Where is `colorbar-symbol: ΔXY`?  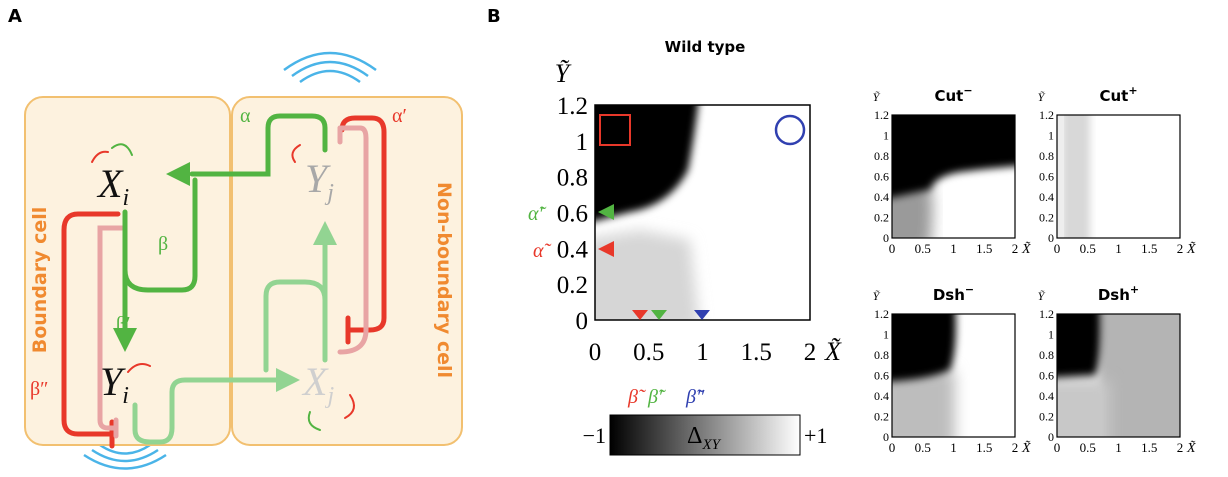 colorbar-symbol: ΔXY is located at coordinates (704, 438).